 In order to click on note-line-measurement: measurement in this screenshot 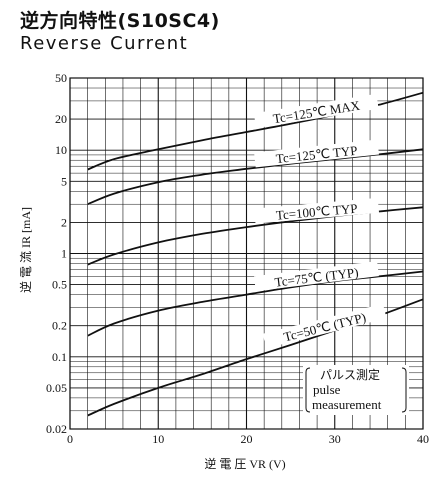, I will do `click(347, 404)`.